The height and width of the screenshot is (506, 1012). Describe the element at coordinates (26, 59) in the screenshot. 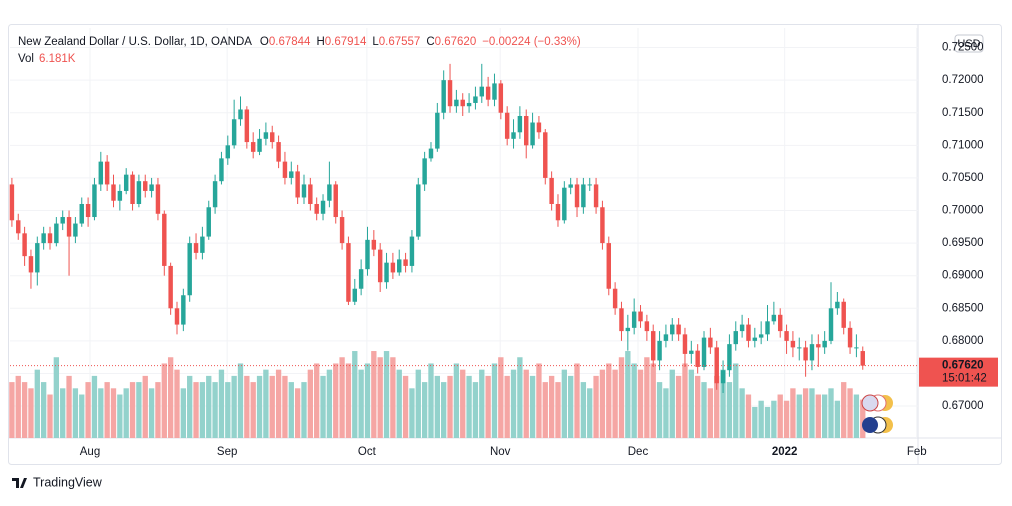

I see `volume-key: Vol` at that location.